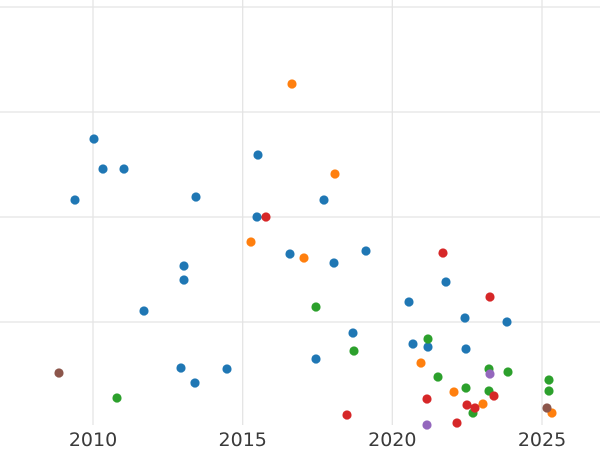 The image size is (600, 450). What do you see at coordinates (93, 439) in the screenshot?
I see `x-tick-label: 2010` at bounding box center [93, 439].